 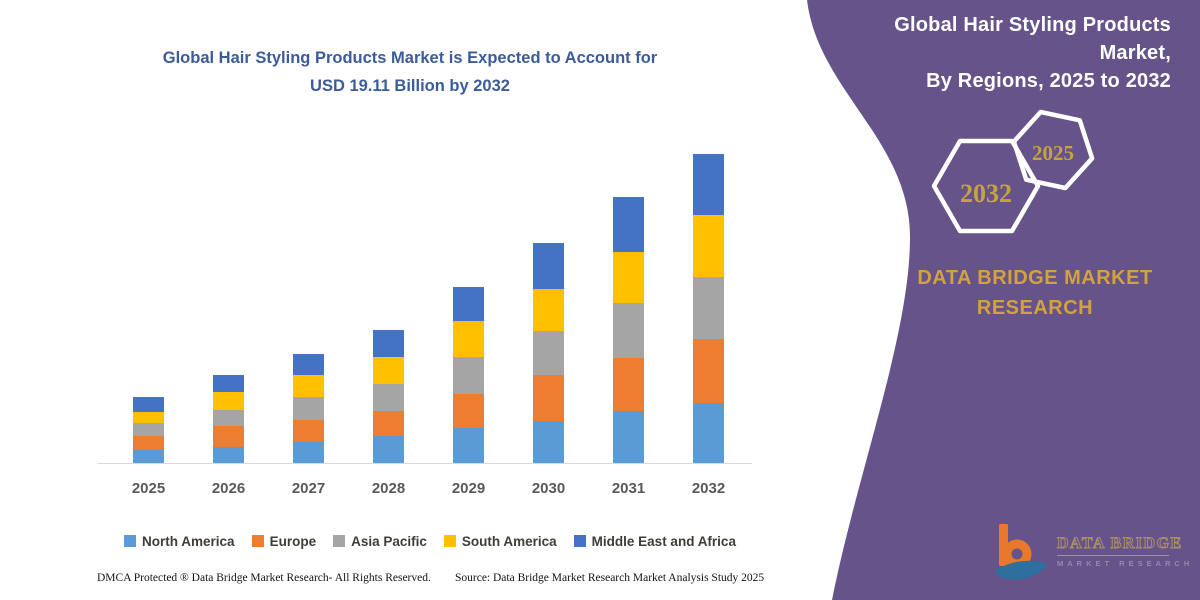 I want to click on bar-2032, so click(x=708, y=308).